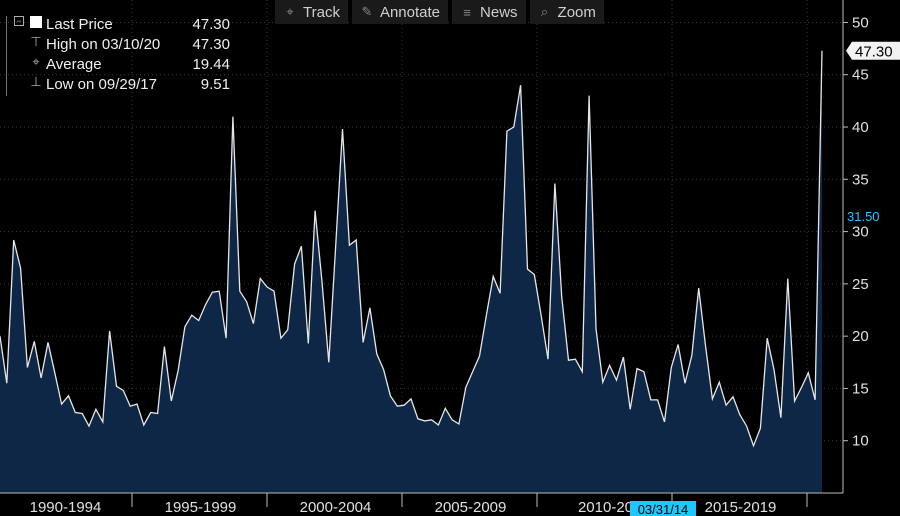 Image resolution: width=900 pixels, height=516 pixels. Describe the element at coordinates (874, 52) in the screenshot. I see `last-value-label: 47.30` at that location.